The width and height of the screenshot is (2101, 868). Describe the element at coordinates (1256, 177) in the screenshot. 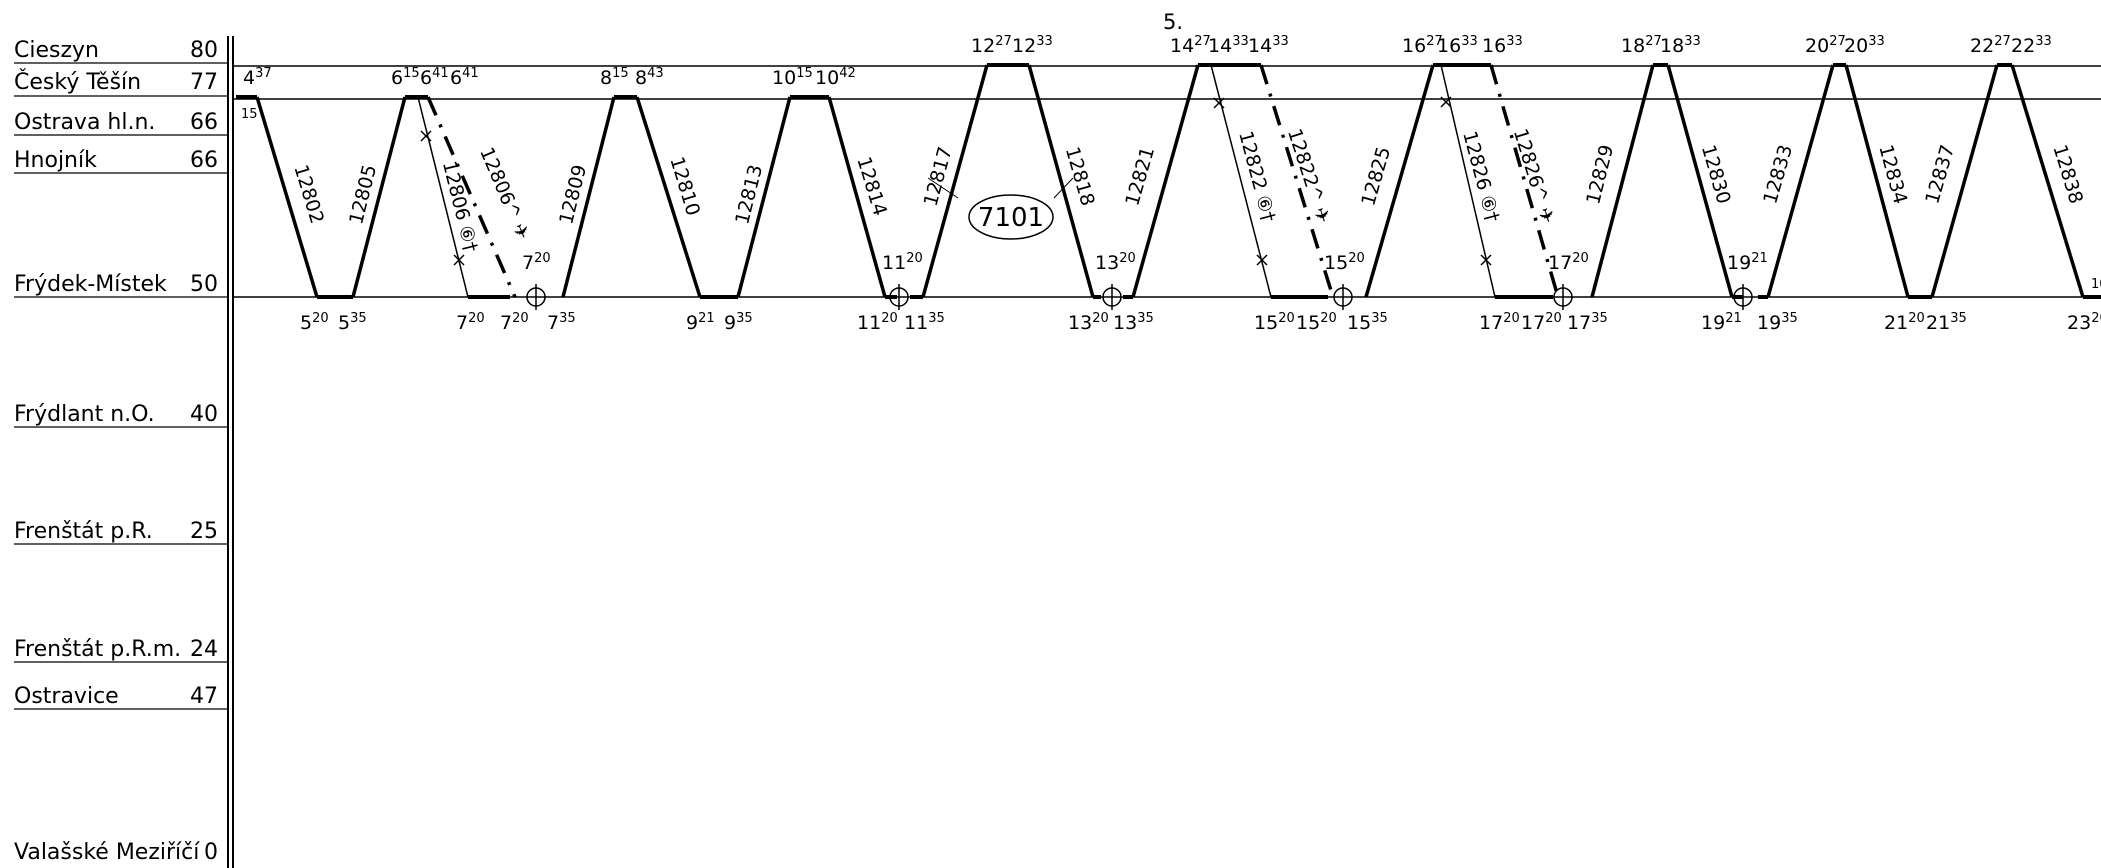

I see `train-label: 12822 ⑥†` at that location.